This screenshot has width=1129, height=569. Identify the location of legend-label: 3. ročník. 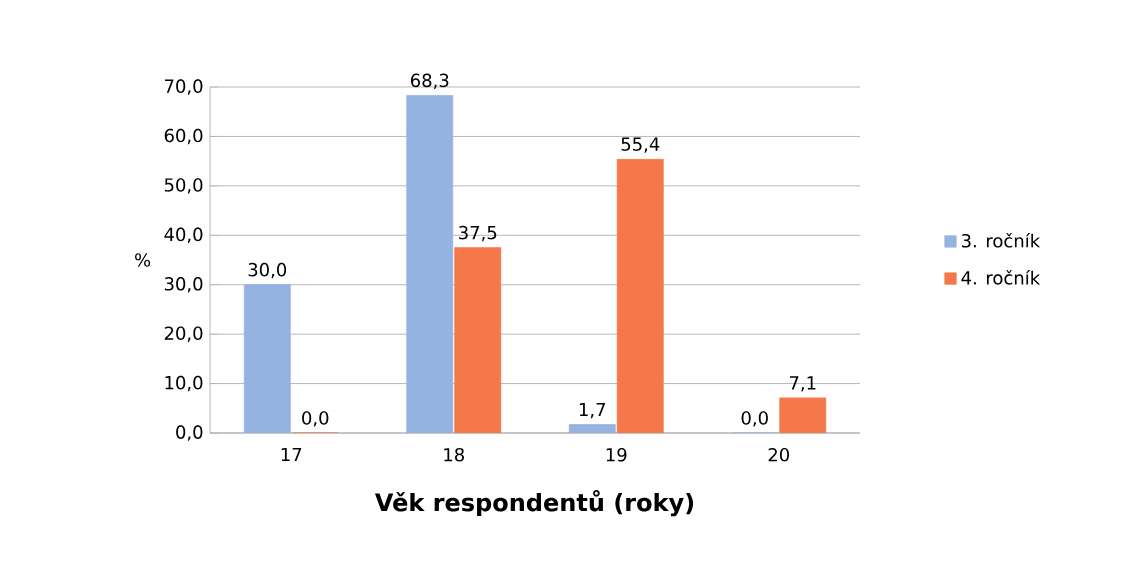
(1001, 240).